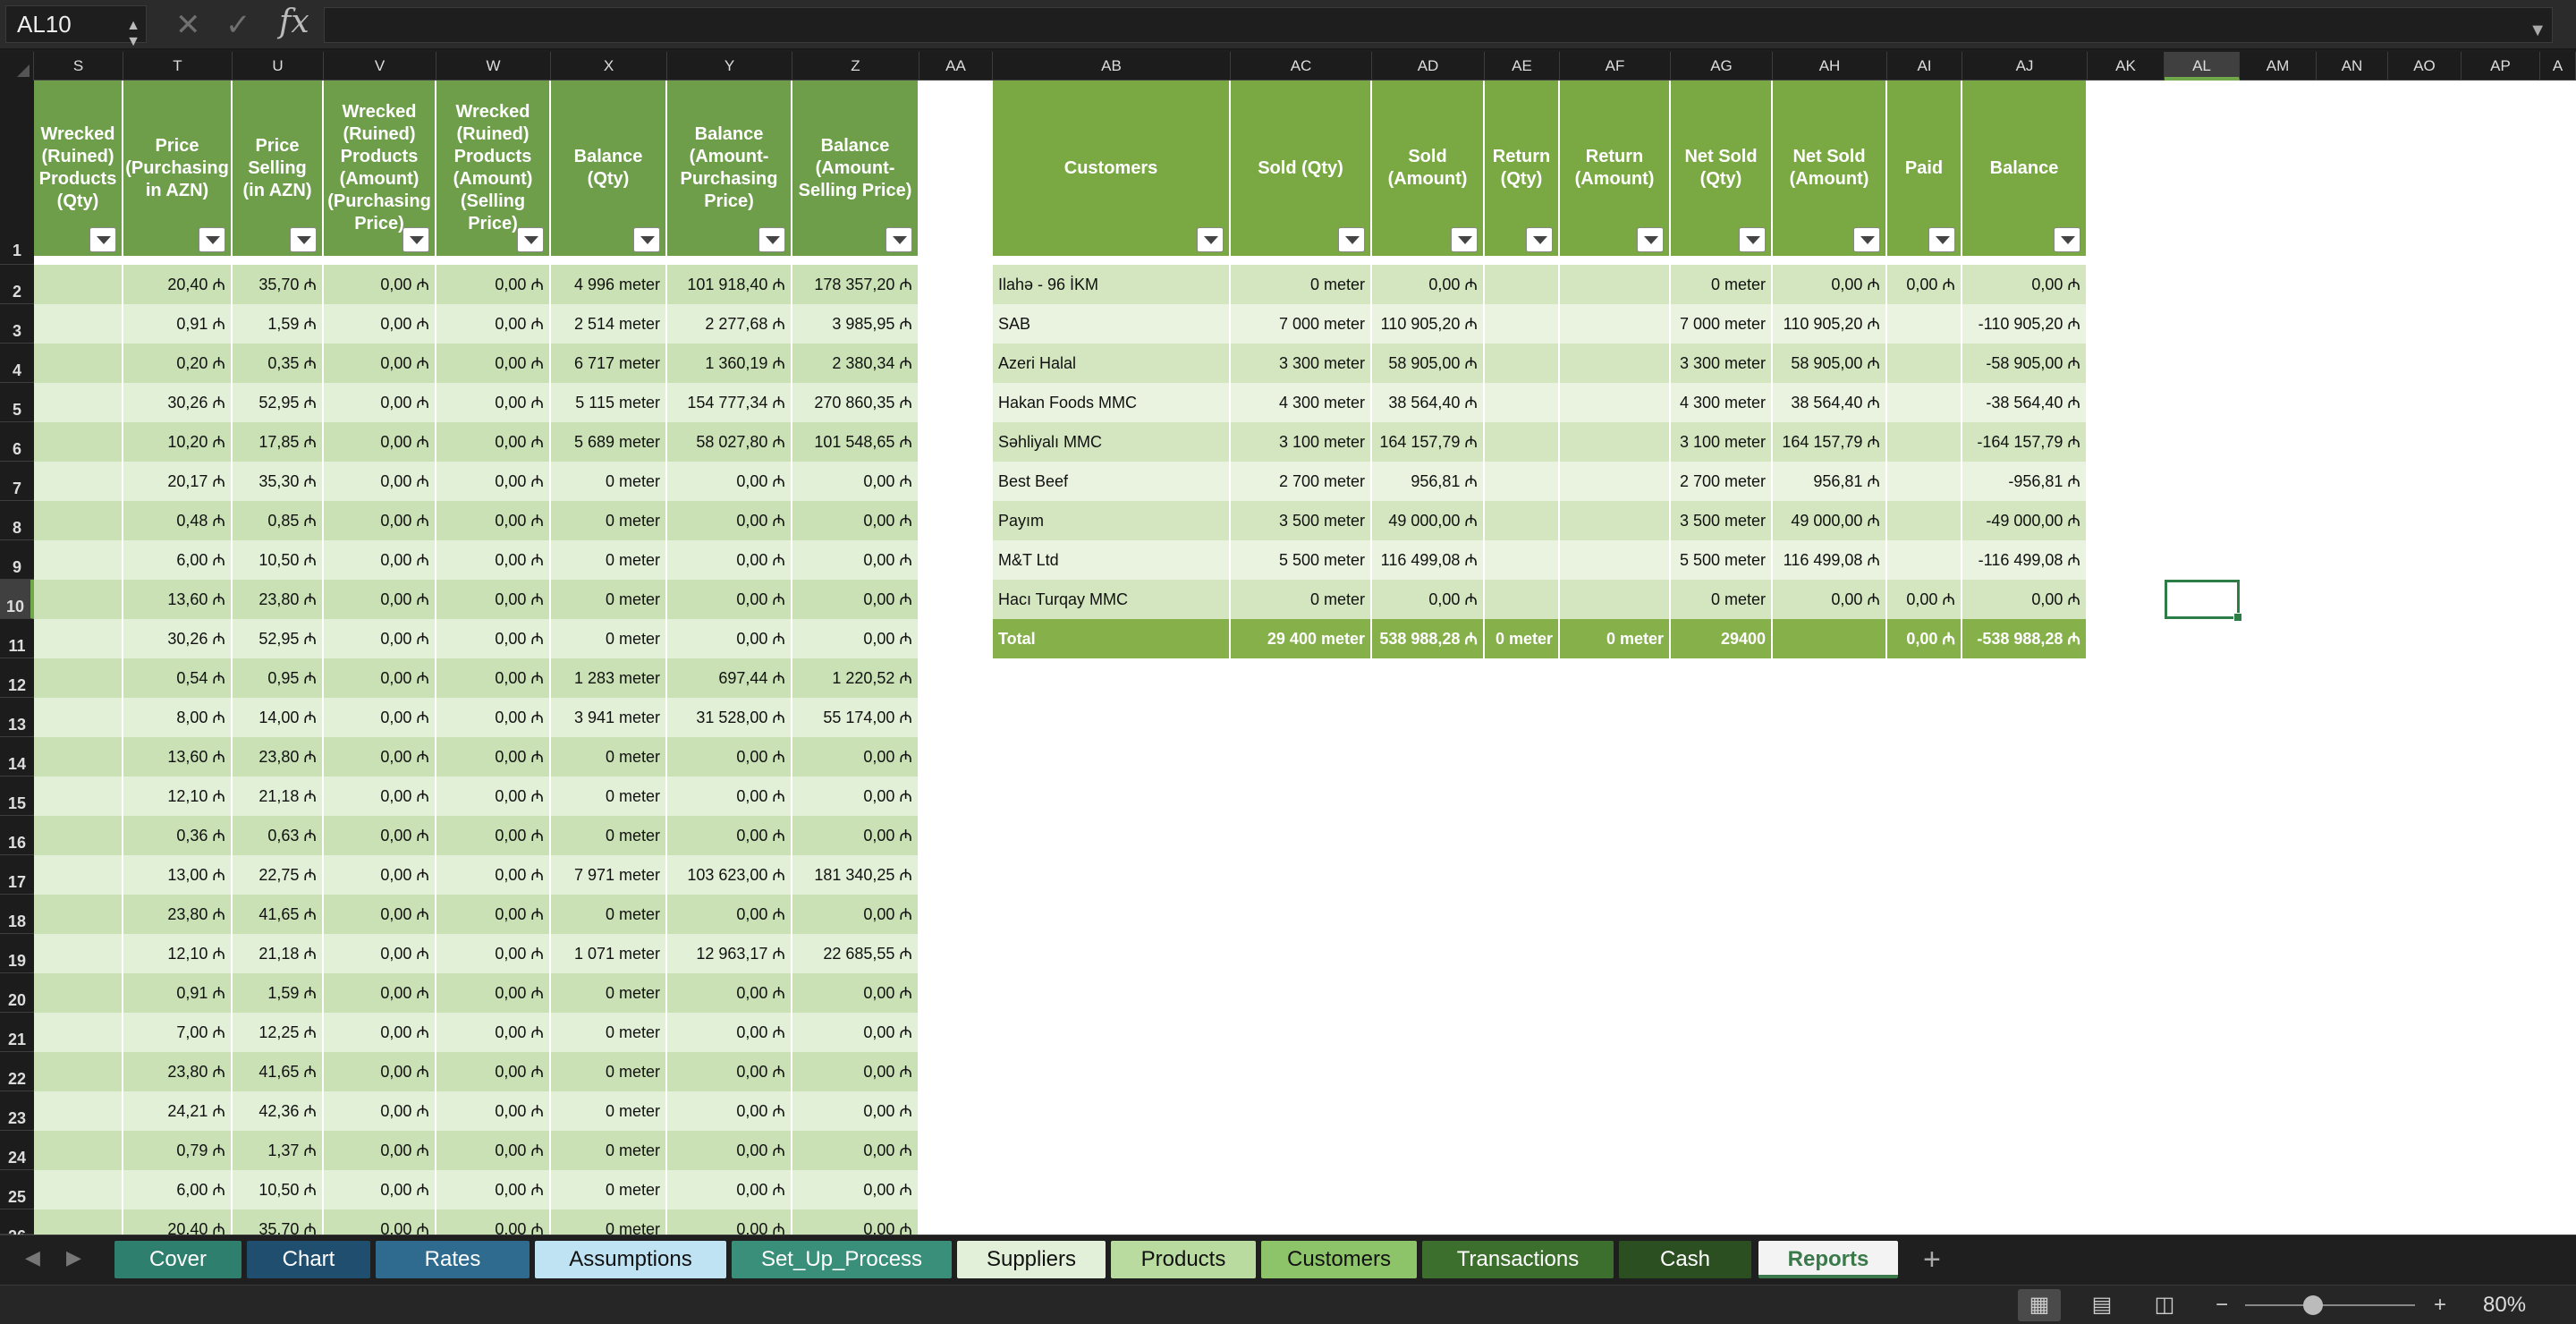 The width and height of the screenshot is (2576, 1324). What do you see at coordinates (17, 757) in the screenshot?
I see `row-header-14: 14` at bounding box center [17, 757].